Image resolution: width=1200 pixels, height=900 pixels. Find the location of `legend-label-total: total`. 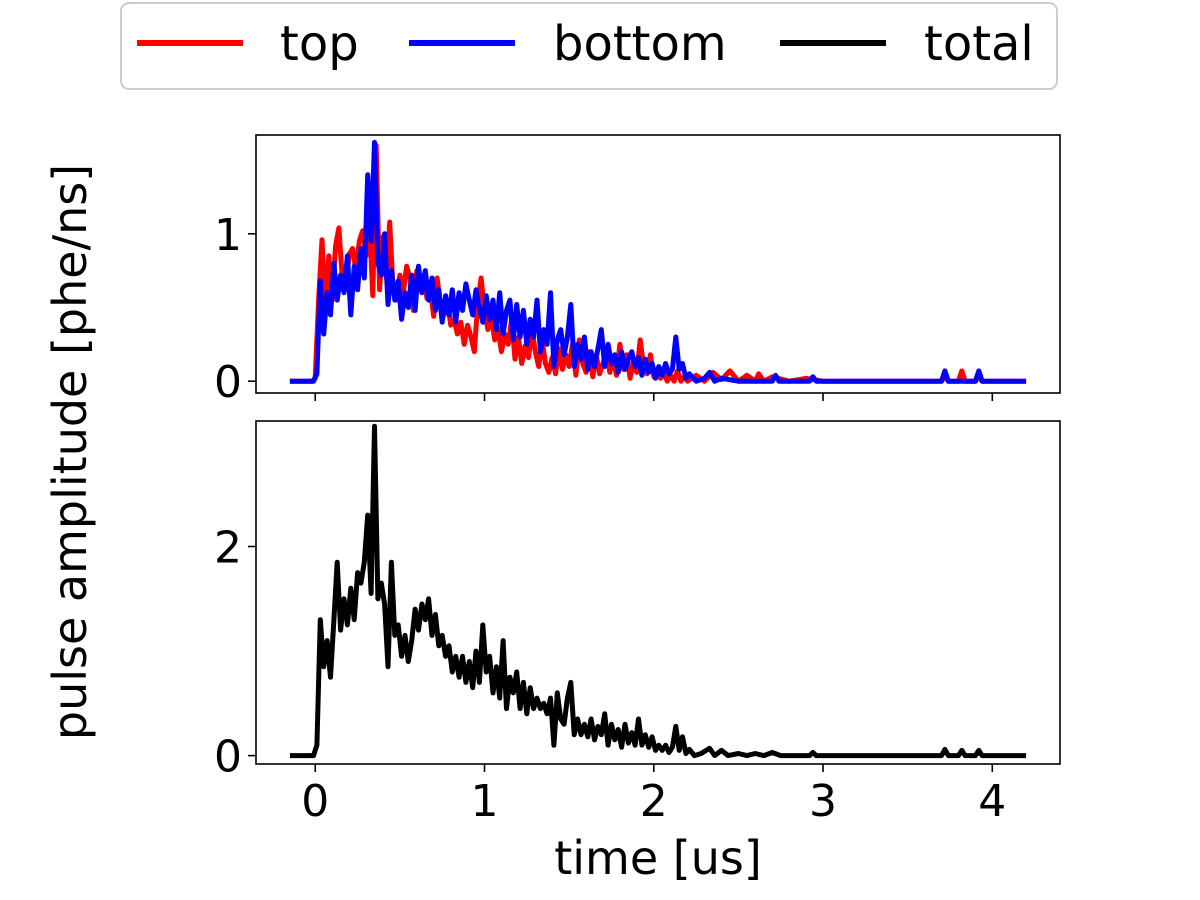

legend-label-total: total is located at coordinates (979, 44).